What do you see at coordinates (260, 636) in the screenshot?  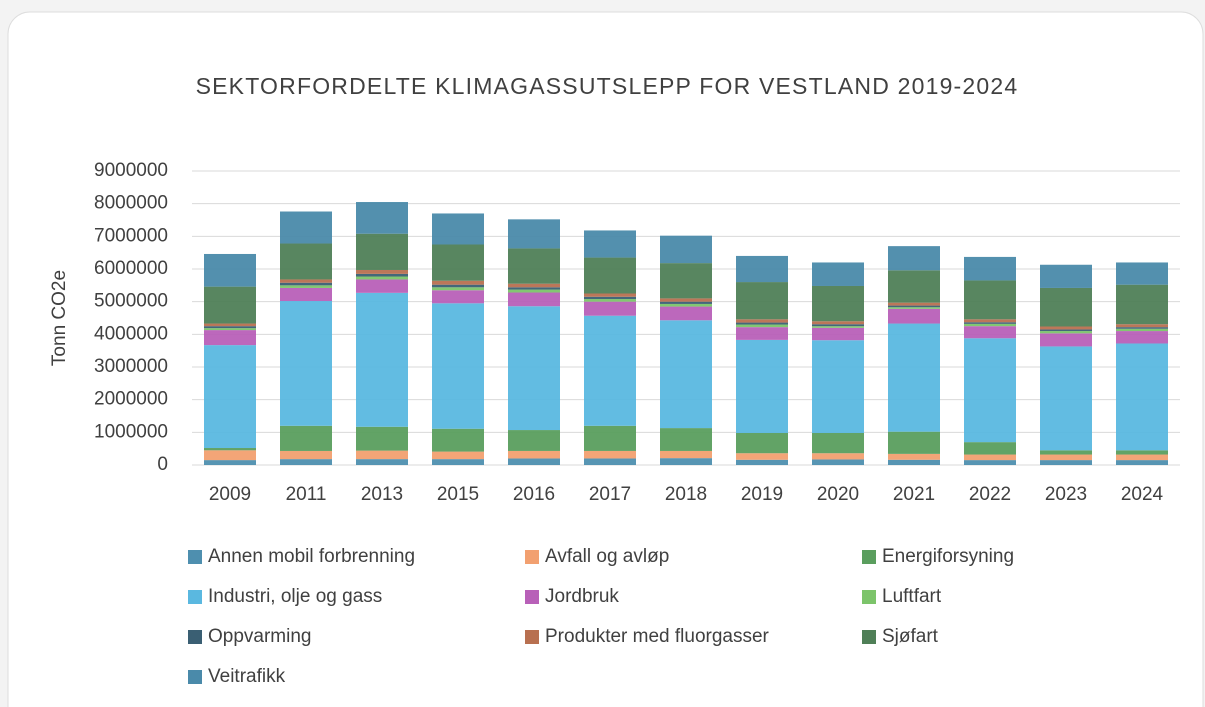 I see `legend-label: Oppvarming` at bounding box center [260, 636].